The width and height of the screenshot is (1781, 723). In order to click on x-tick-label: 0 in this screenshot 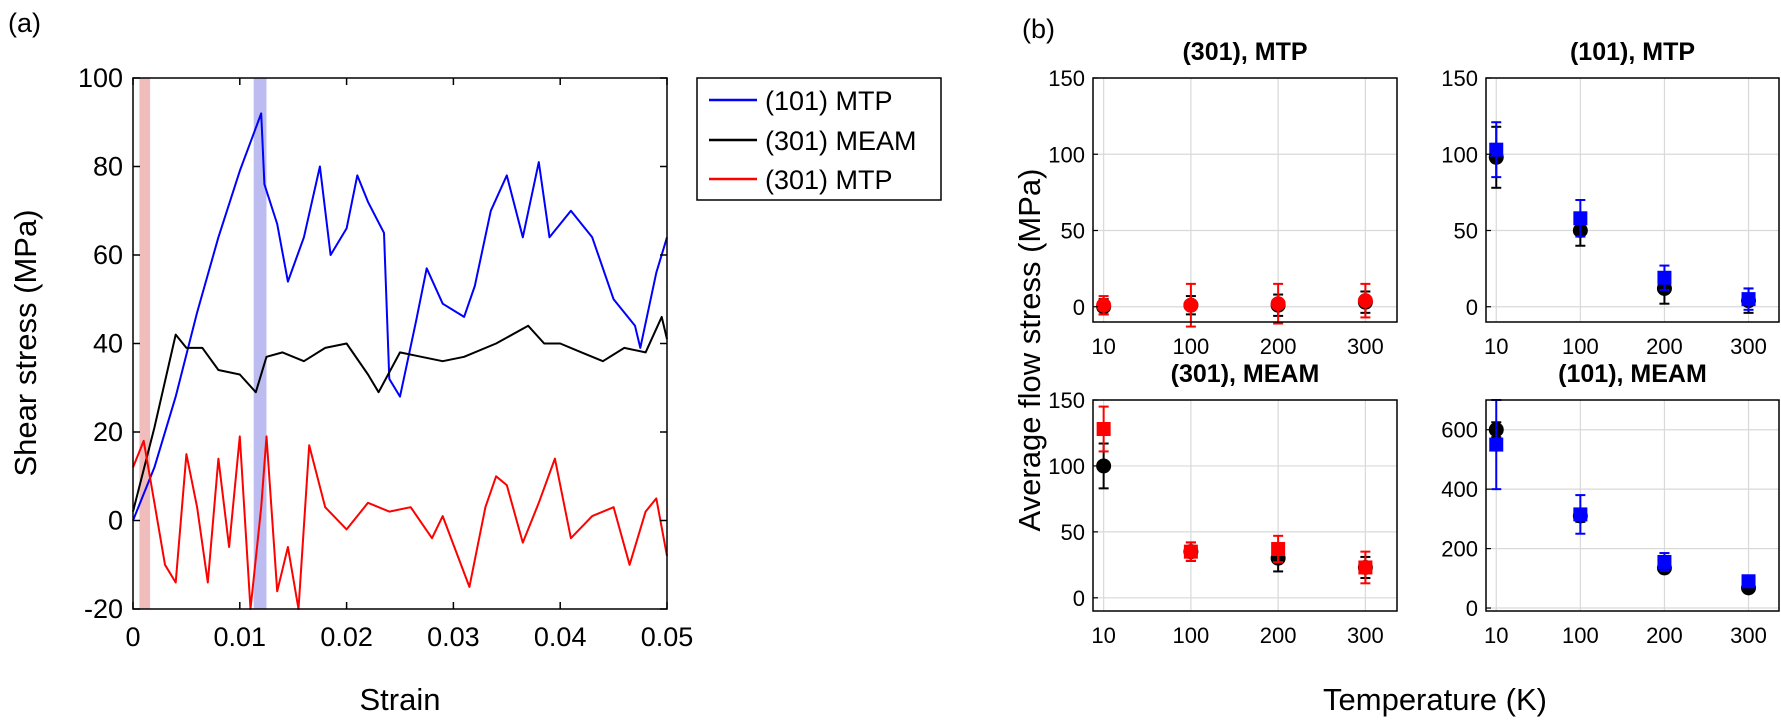, I will do `click(132, 637)`.